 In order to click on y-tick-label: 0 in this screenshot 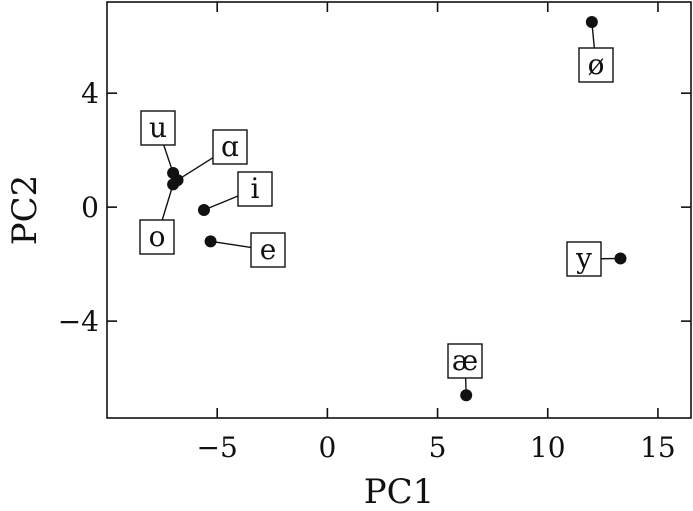, I will do `click(90, 207)`.